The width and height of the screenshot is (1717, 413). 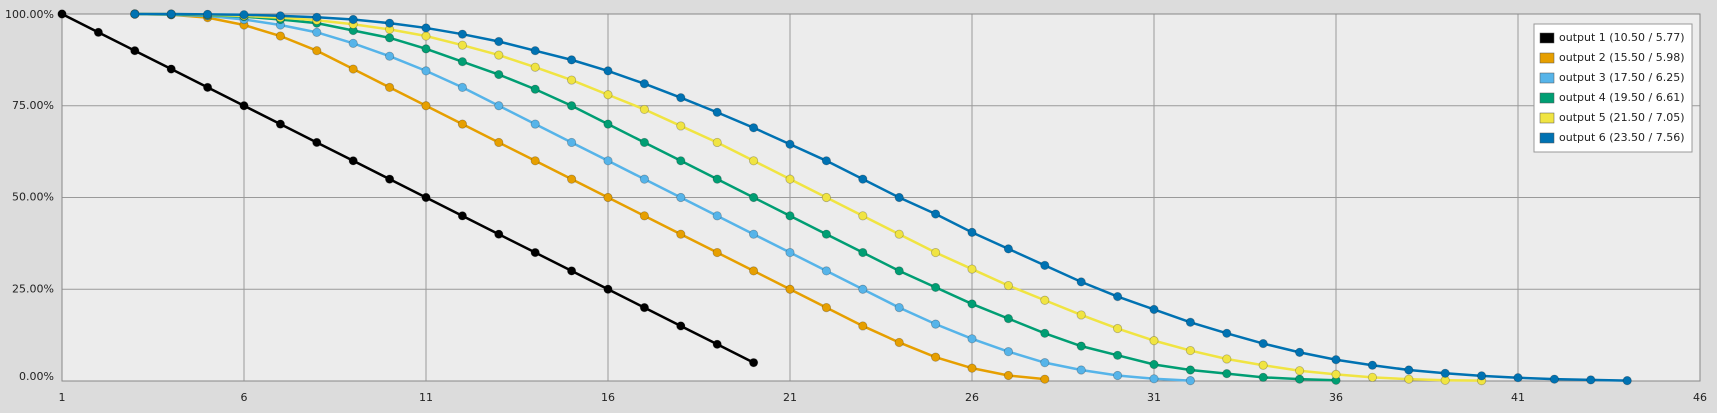 What do you see at coordinates (1336, 397) in the screenshot?
I see `x-tick-label: 36` at bounding box center [1336, 397].